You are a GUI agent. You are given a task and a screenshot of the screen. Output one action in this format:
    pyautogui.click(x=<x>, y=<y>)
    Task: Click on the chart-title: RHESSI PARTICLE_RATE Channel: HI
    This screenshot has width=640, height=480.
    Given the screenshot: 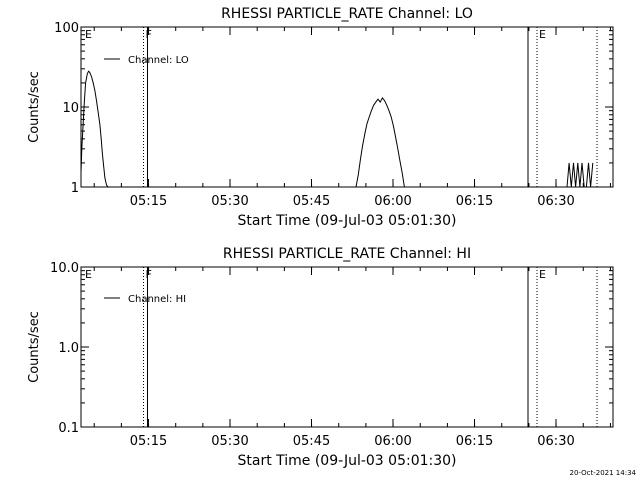 What is the action you would take?
    pyautogui.click(x=347, y=254)
    